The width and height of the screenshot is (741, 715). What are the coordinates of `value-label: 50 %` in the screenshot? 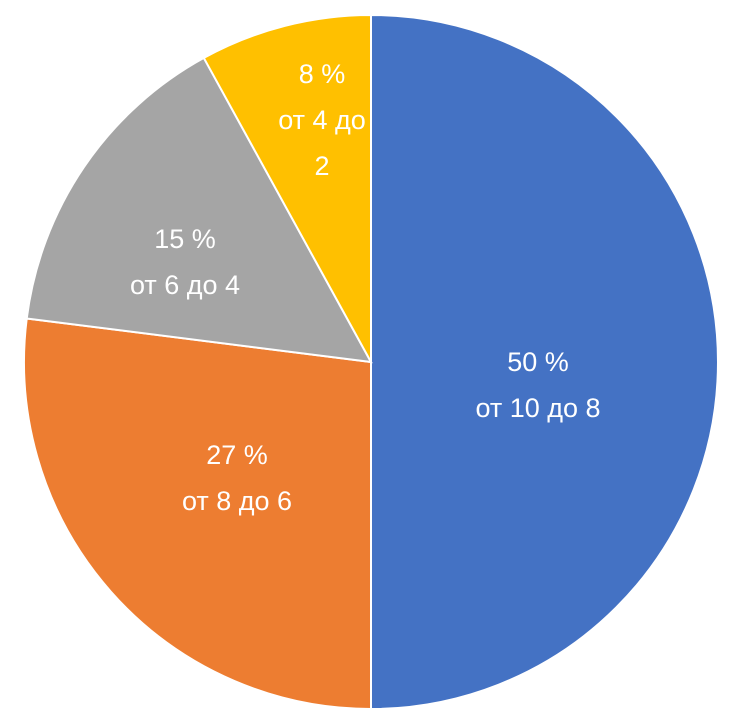 It's located at (538, 362).